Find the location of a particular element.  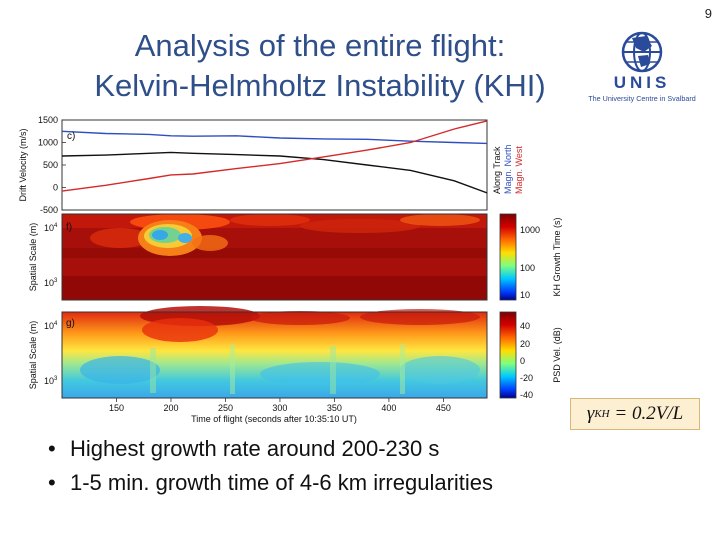

panel-g-colorbar is located at coordinates (508, 355).